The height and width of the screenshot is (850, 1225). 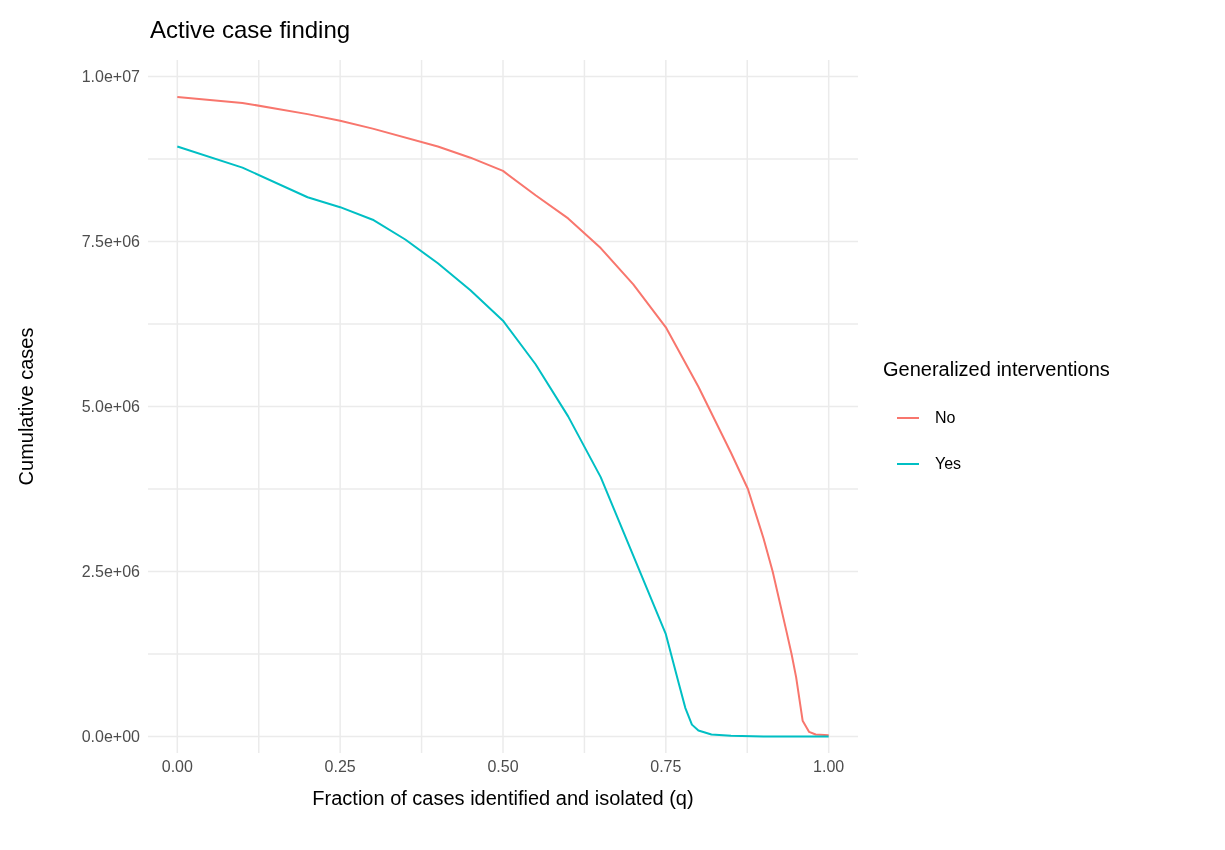 I want to click on y-tick-label: 2.5e+06, so click(x=111, y=572).